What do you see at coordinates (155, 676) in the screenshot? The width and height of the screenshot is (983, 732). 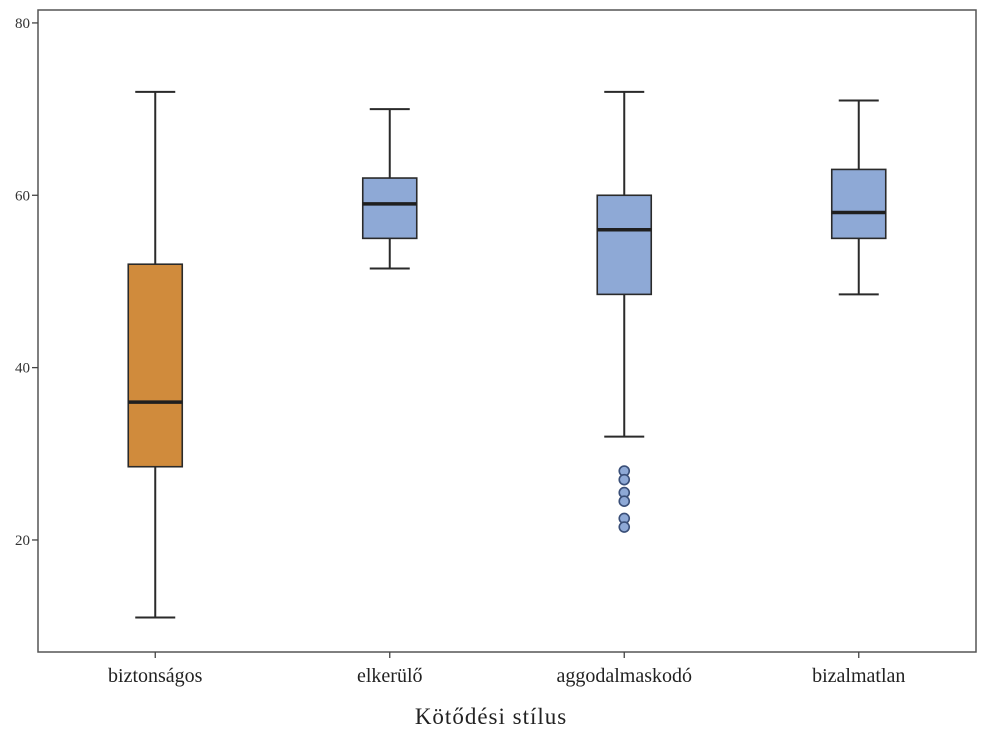 I see `x-tick-label: biztonságos` at bounding box center [155, 676].